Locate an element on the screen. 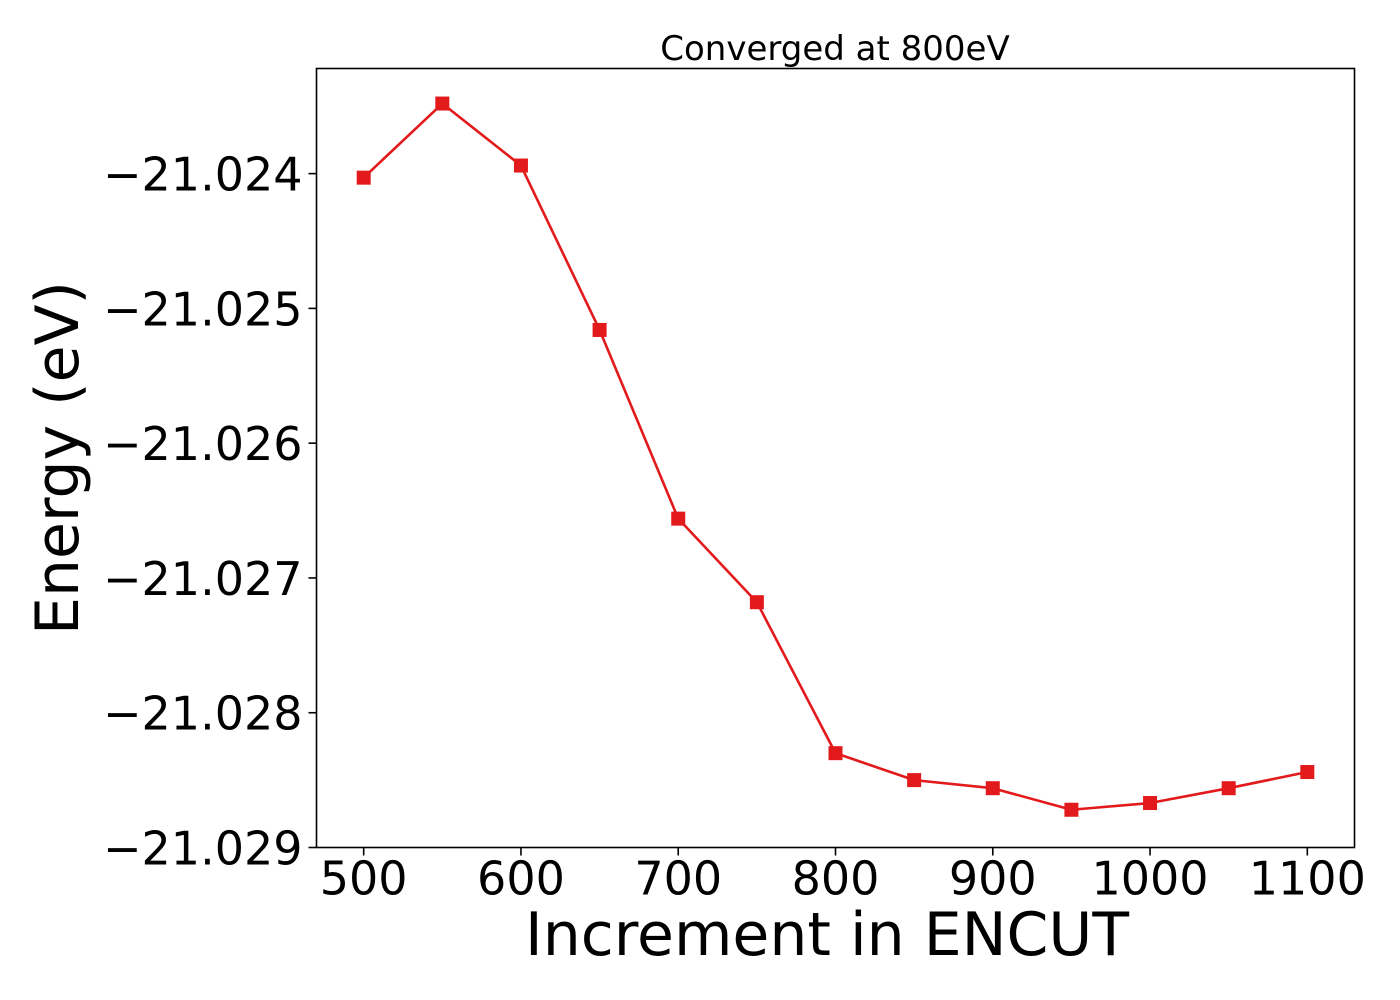  chart-title: Converged at 800eV is located at coordinates (834, 49).